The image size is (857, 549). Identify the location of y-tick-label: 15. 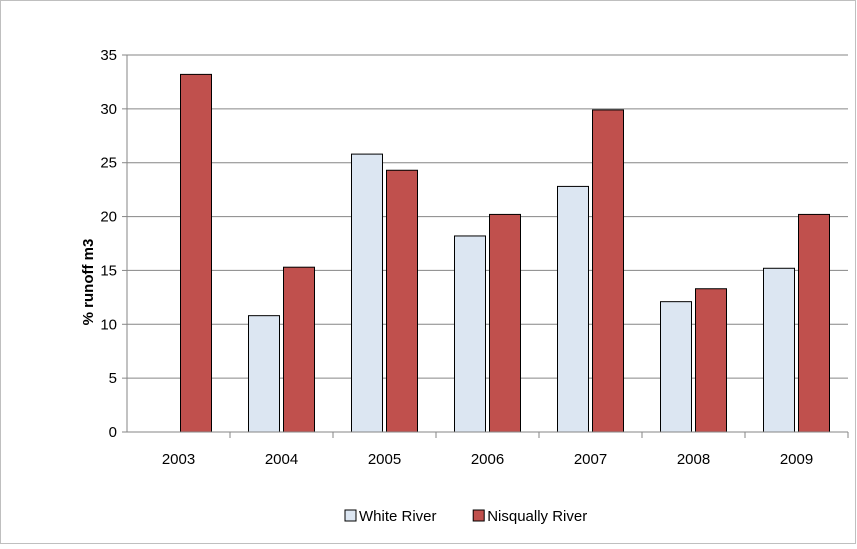
(108, 270).